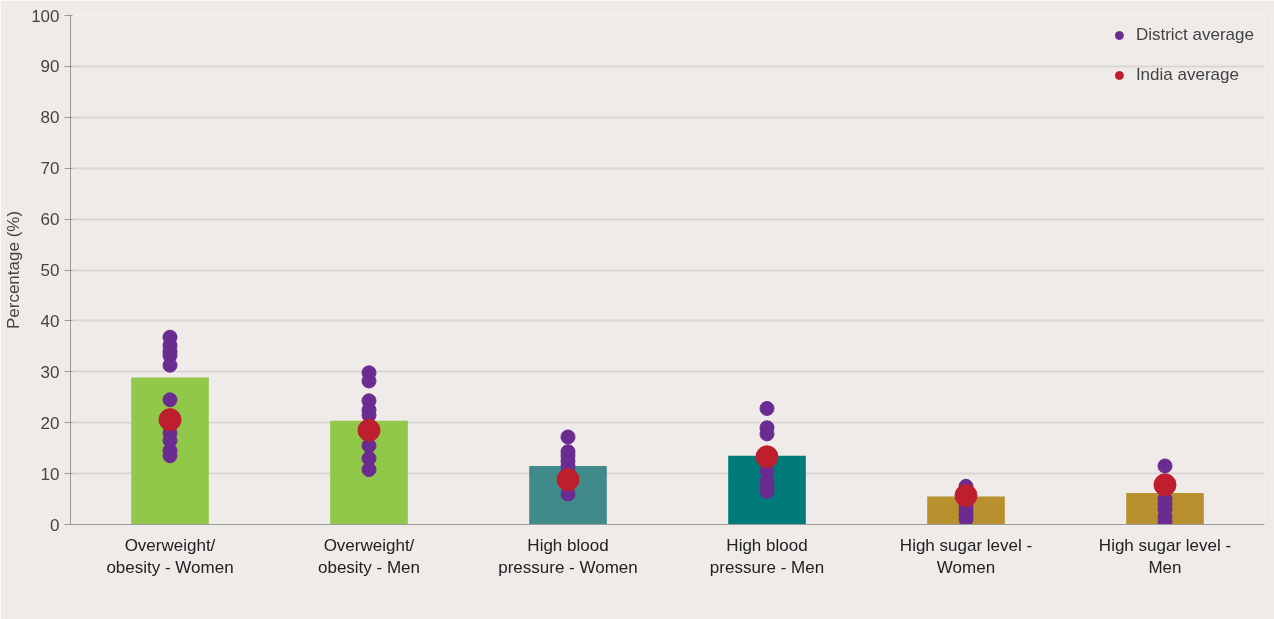  What do you see at coordinates (50, 423) in the screenshot?
I see `y-tick-label: 20` at bounding box center [50, 423].